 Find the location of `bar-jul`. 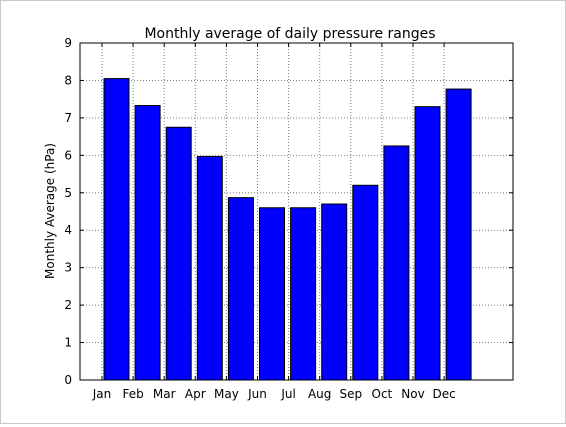

bar-jul is located at coordinates (303, 294).